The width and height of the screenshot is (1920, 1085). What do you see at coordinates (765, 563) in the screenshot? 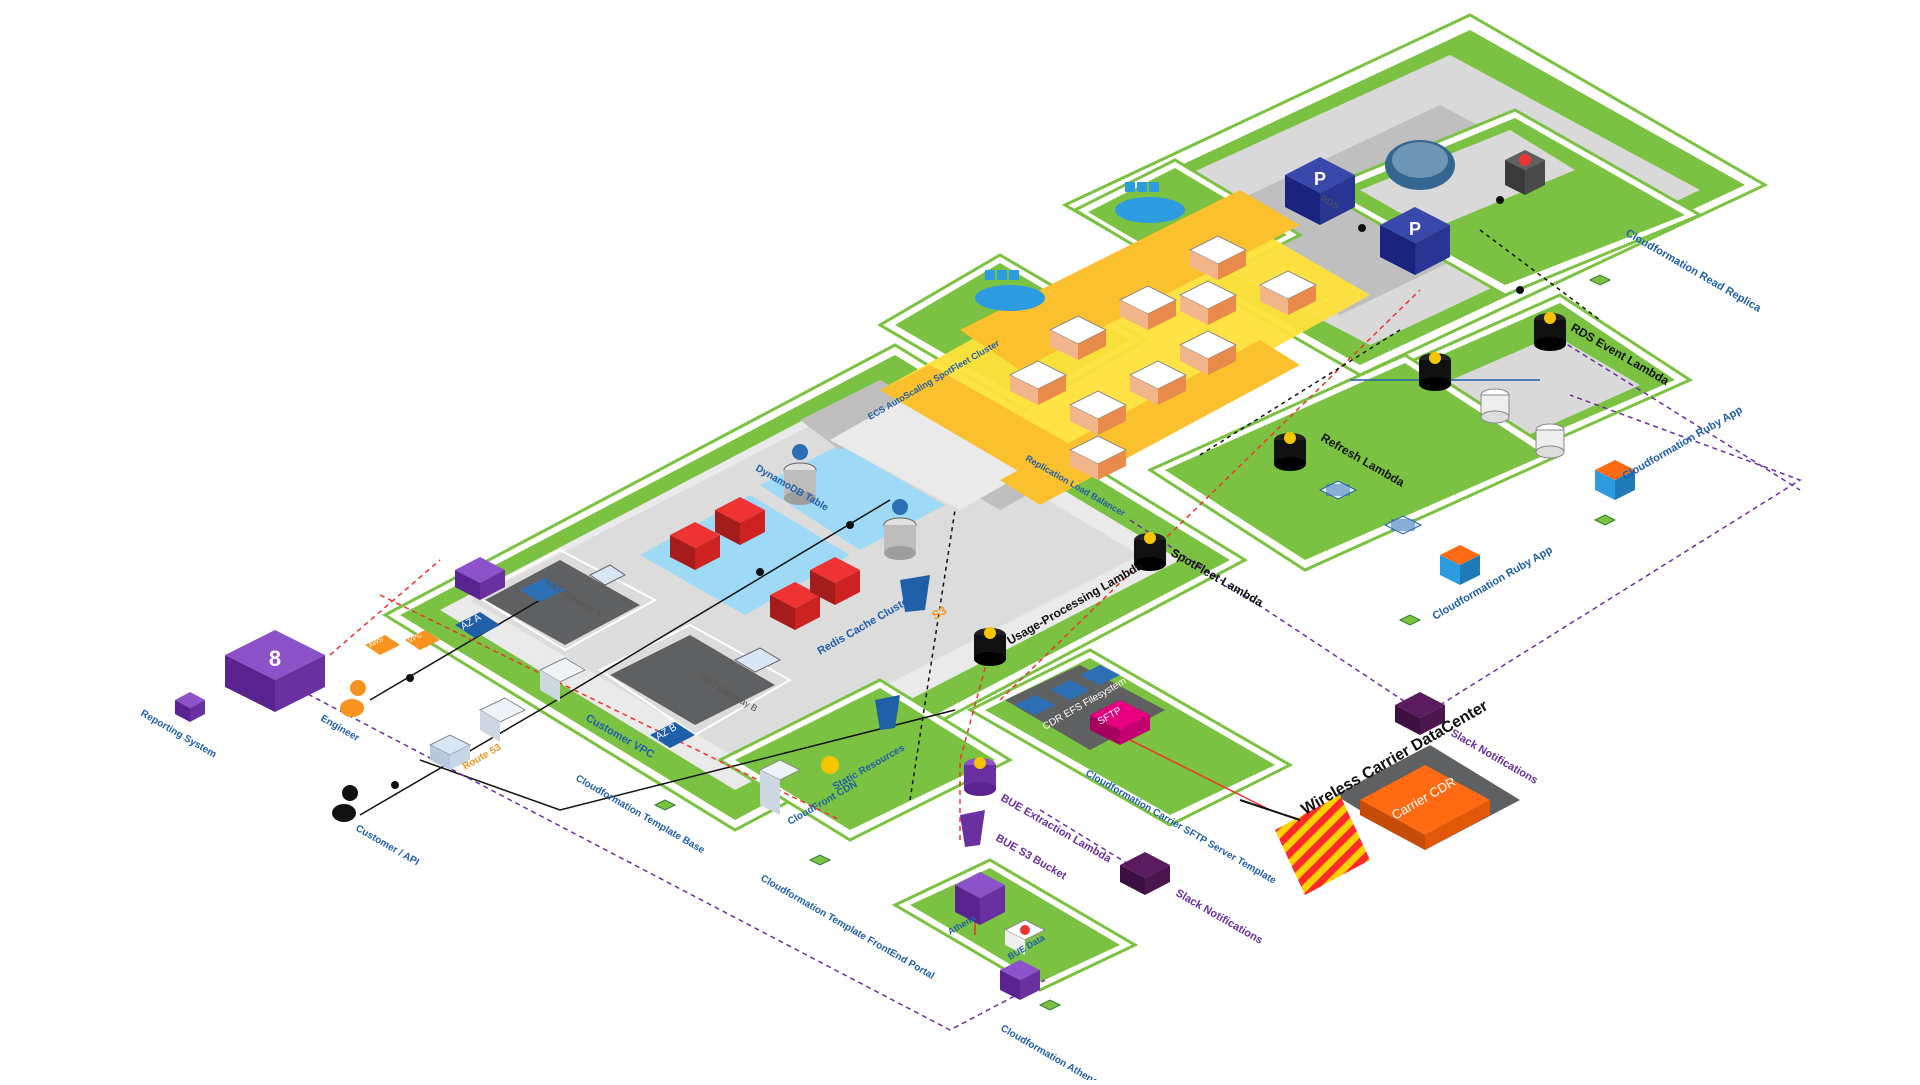
I see `redis-cluster` at bounding box center [765, 563].